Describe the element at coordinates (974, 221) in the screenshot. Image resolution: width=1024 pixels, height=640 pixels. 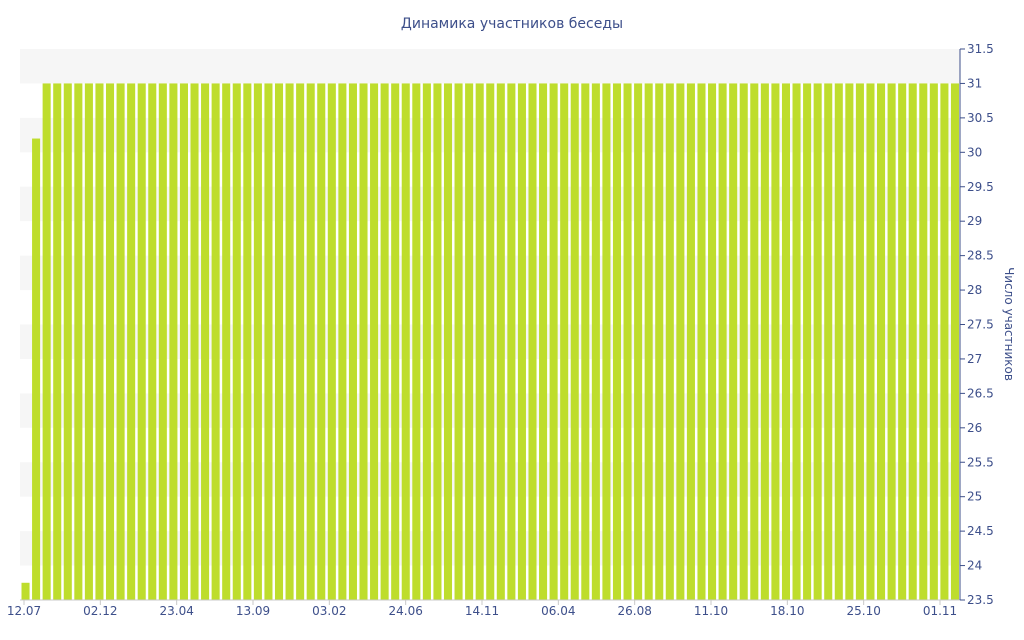
I see `y-tick-label: 29` at that location.